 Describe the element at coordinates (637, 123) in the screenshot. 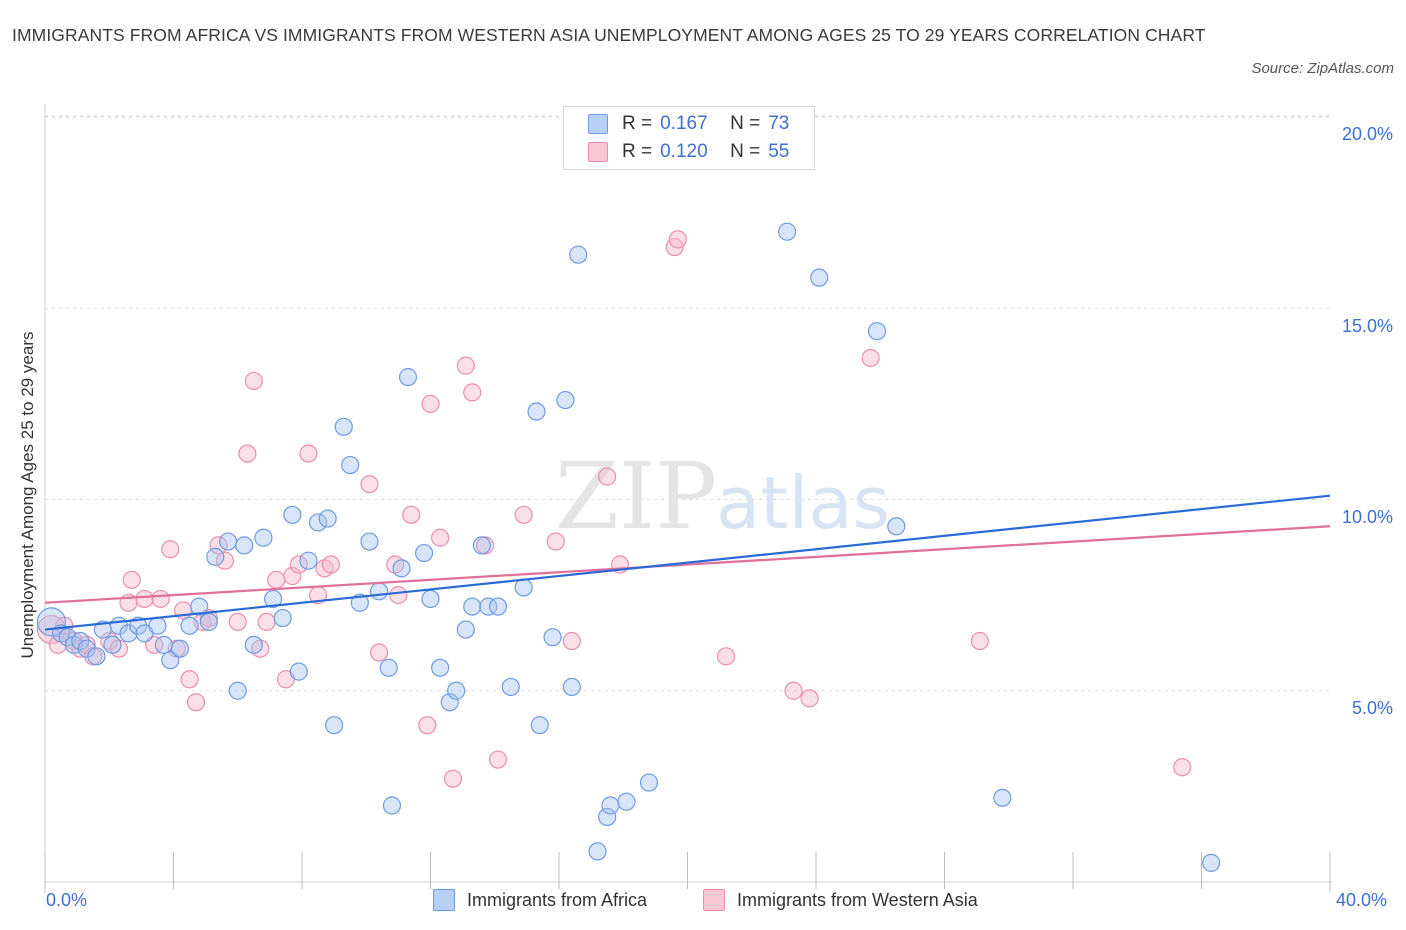

I see `legend-r-label: R =` at that location.